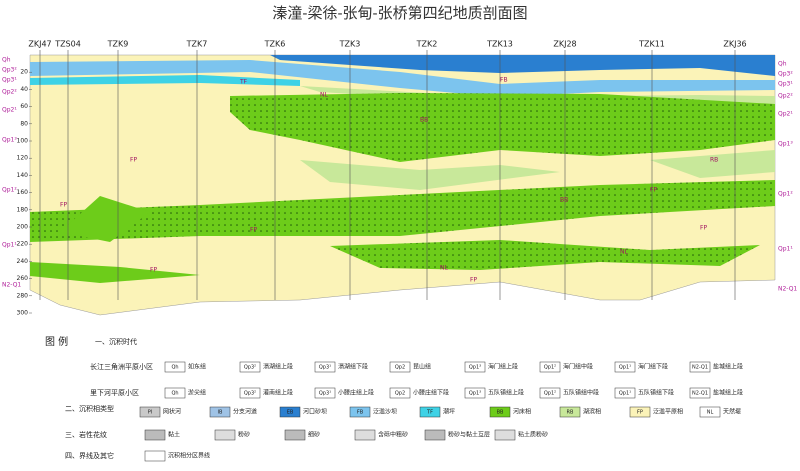 This screenshot has width=800, height=471. Describe the element at coordinates (197, 393) in the screenshot. I see `legend-text: 淤尖组` at that location.